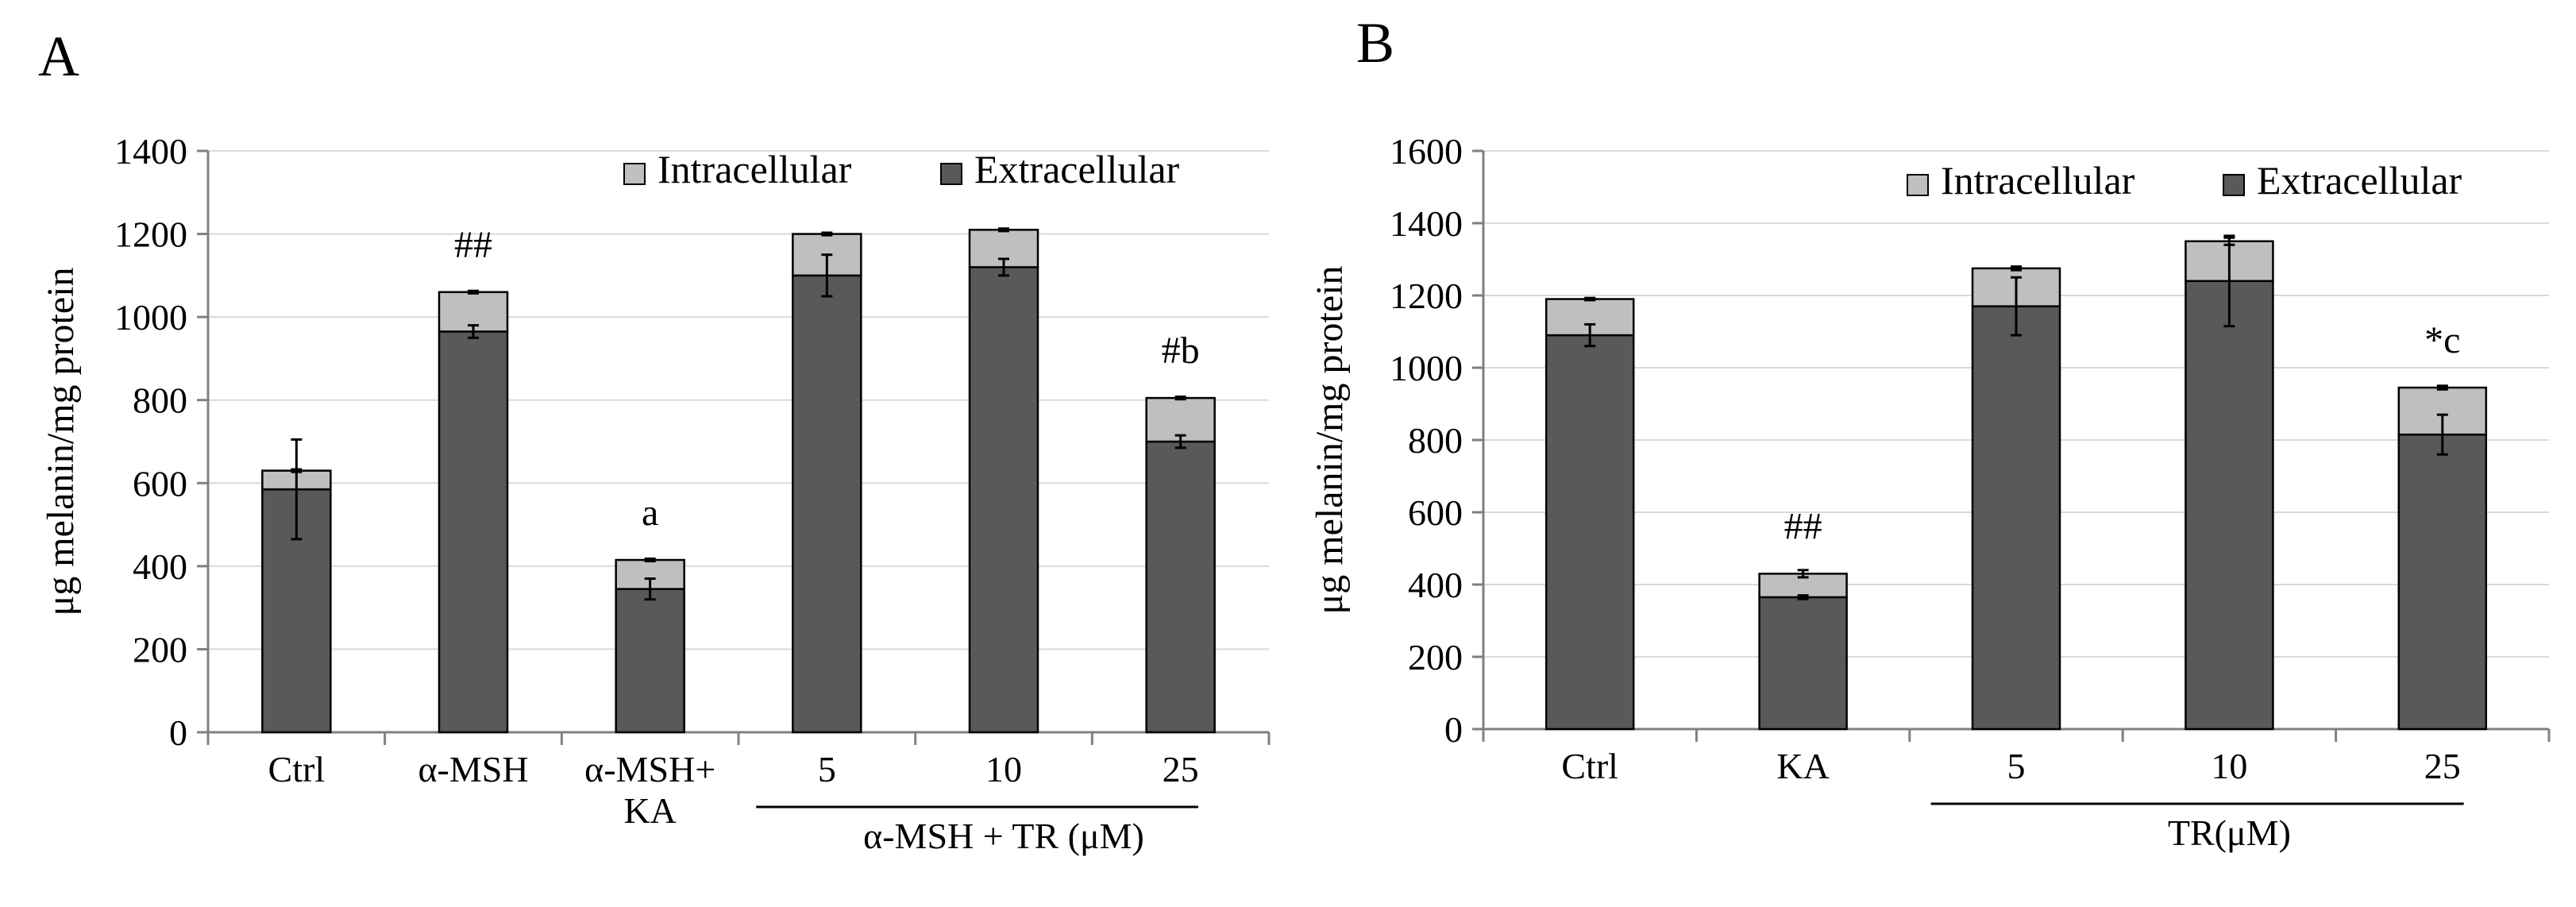 This screenshot has height=907, width=2576. Describe the element at coordinates (473, 769) in the screenshot. I see `x-category-label: α-MSH` at that location.